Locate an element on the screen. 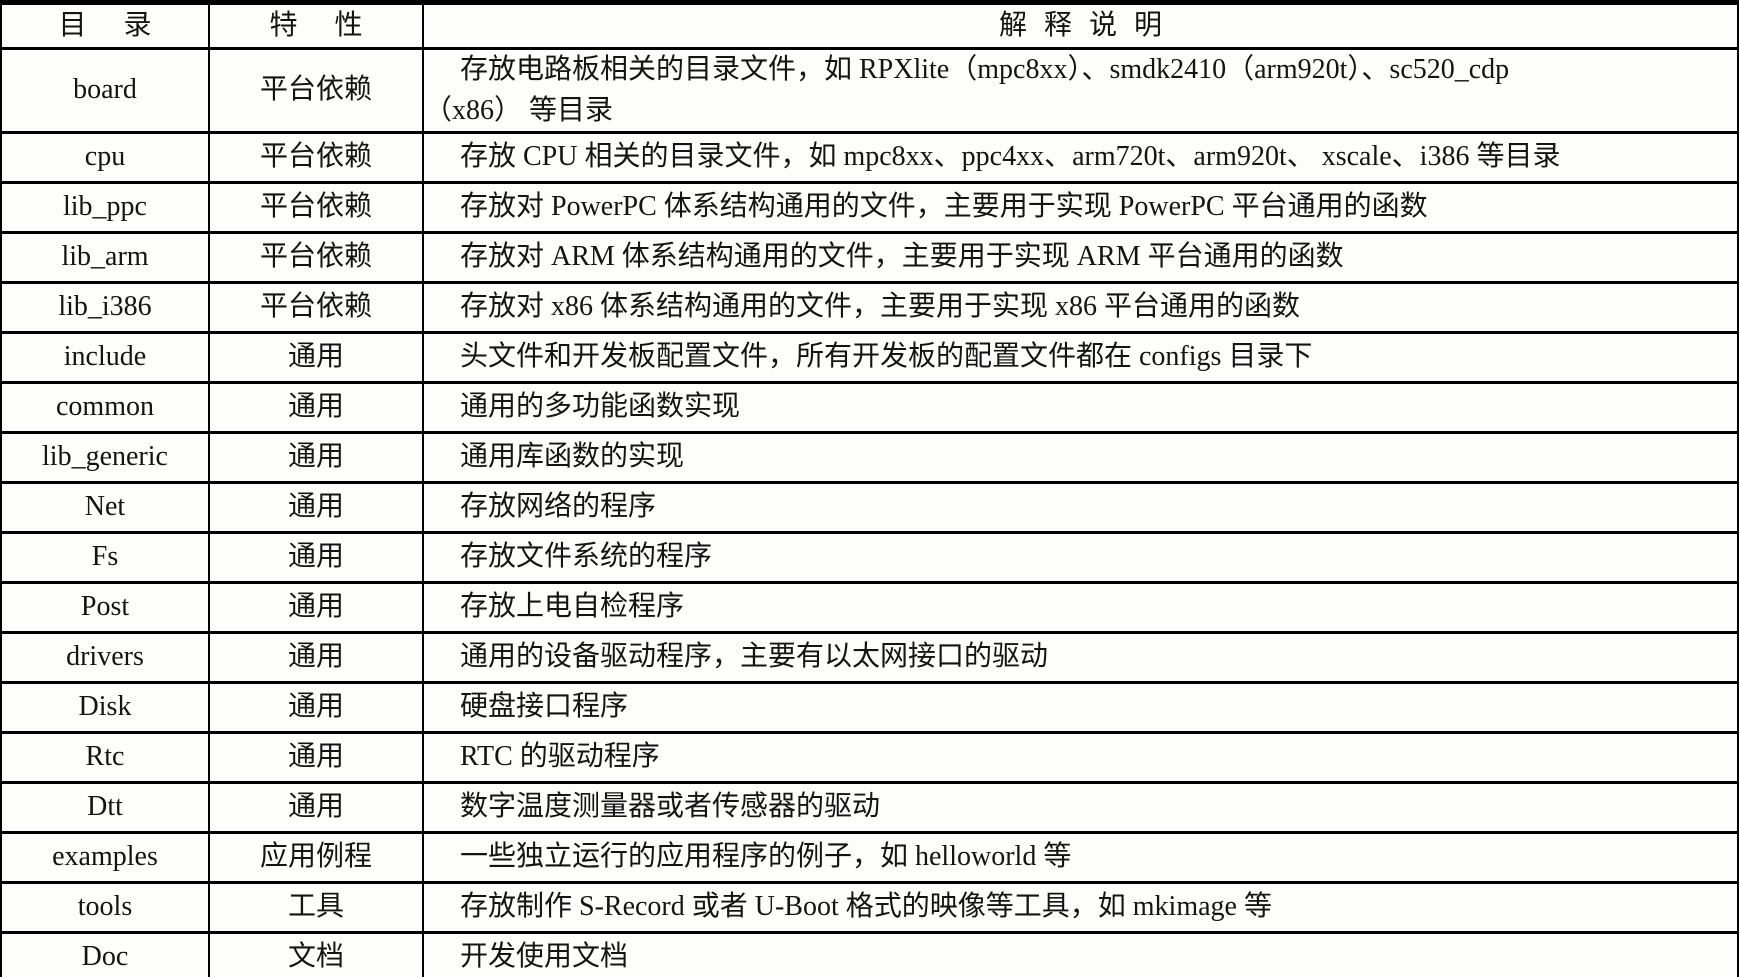 The height and width of the screenshot is (977, 1739). dir-cell: include is located at coordinates (105, 357).